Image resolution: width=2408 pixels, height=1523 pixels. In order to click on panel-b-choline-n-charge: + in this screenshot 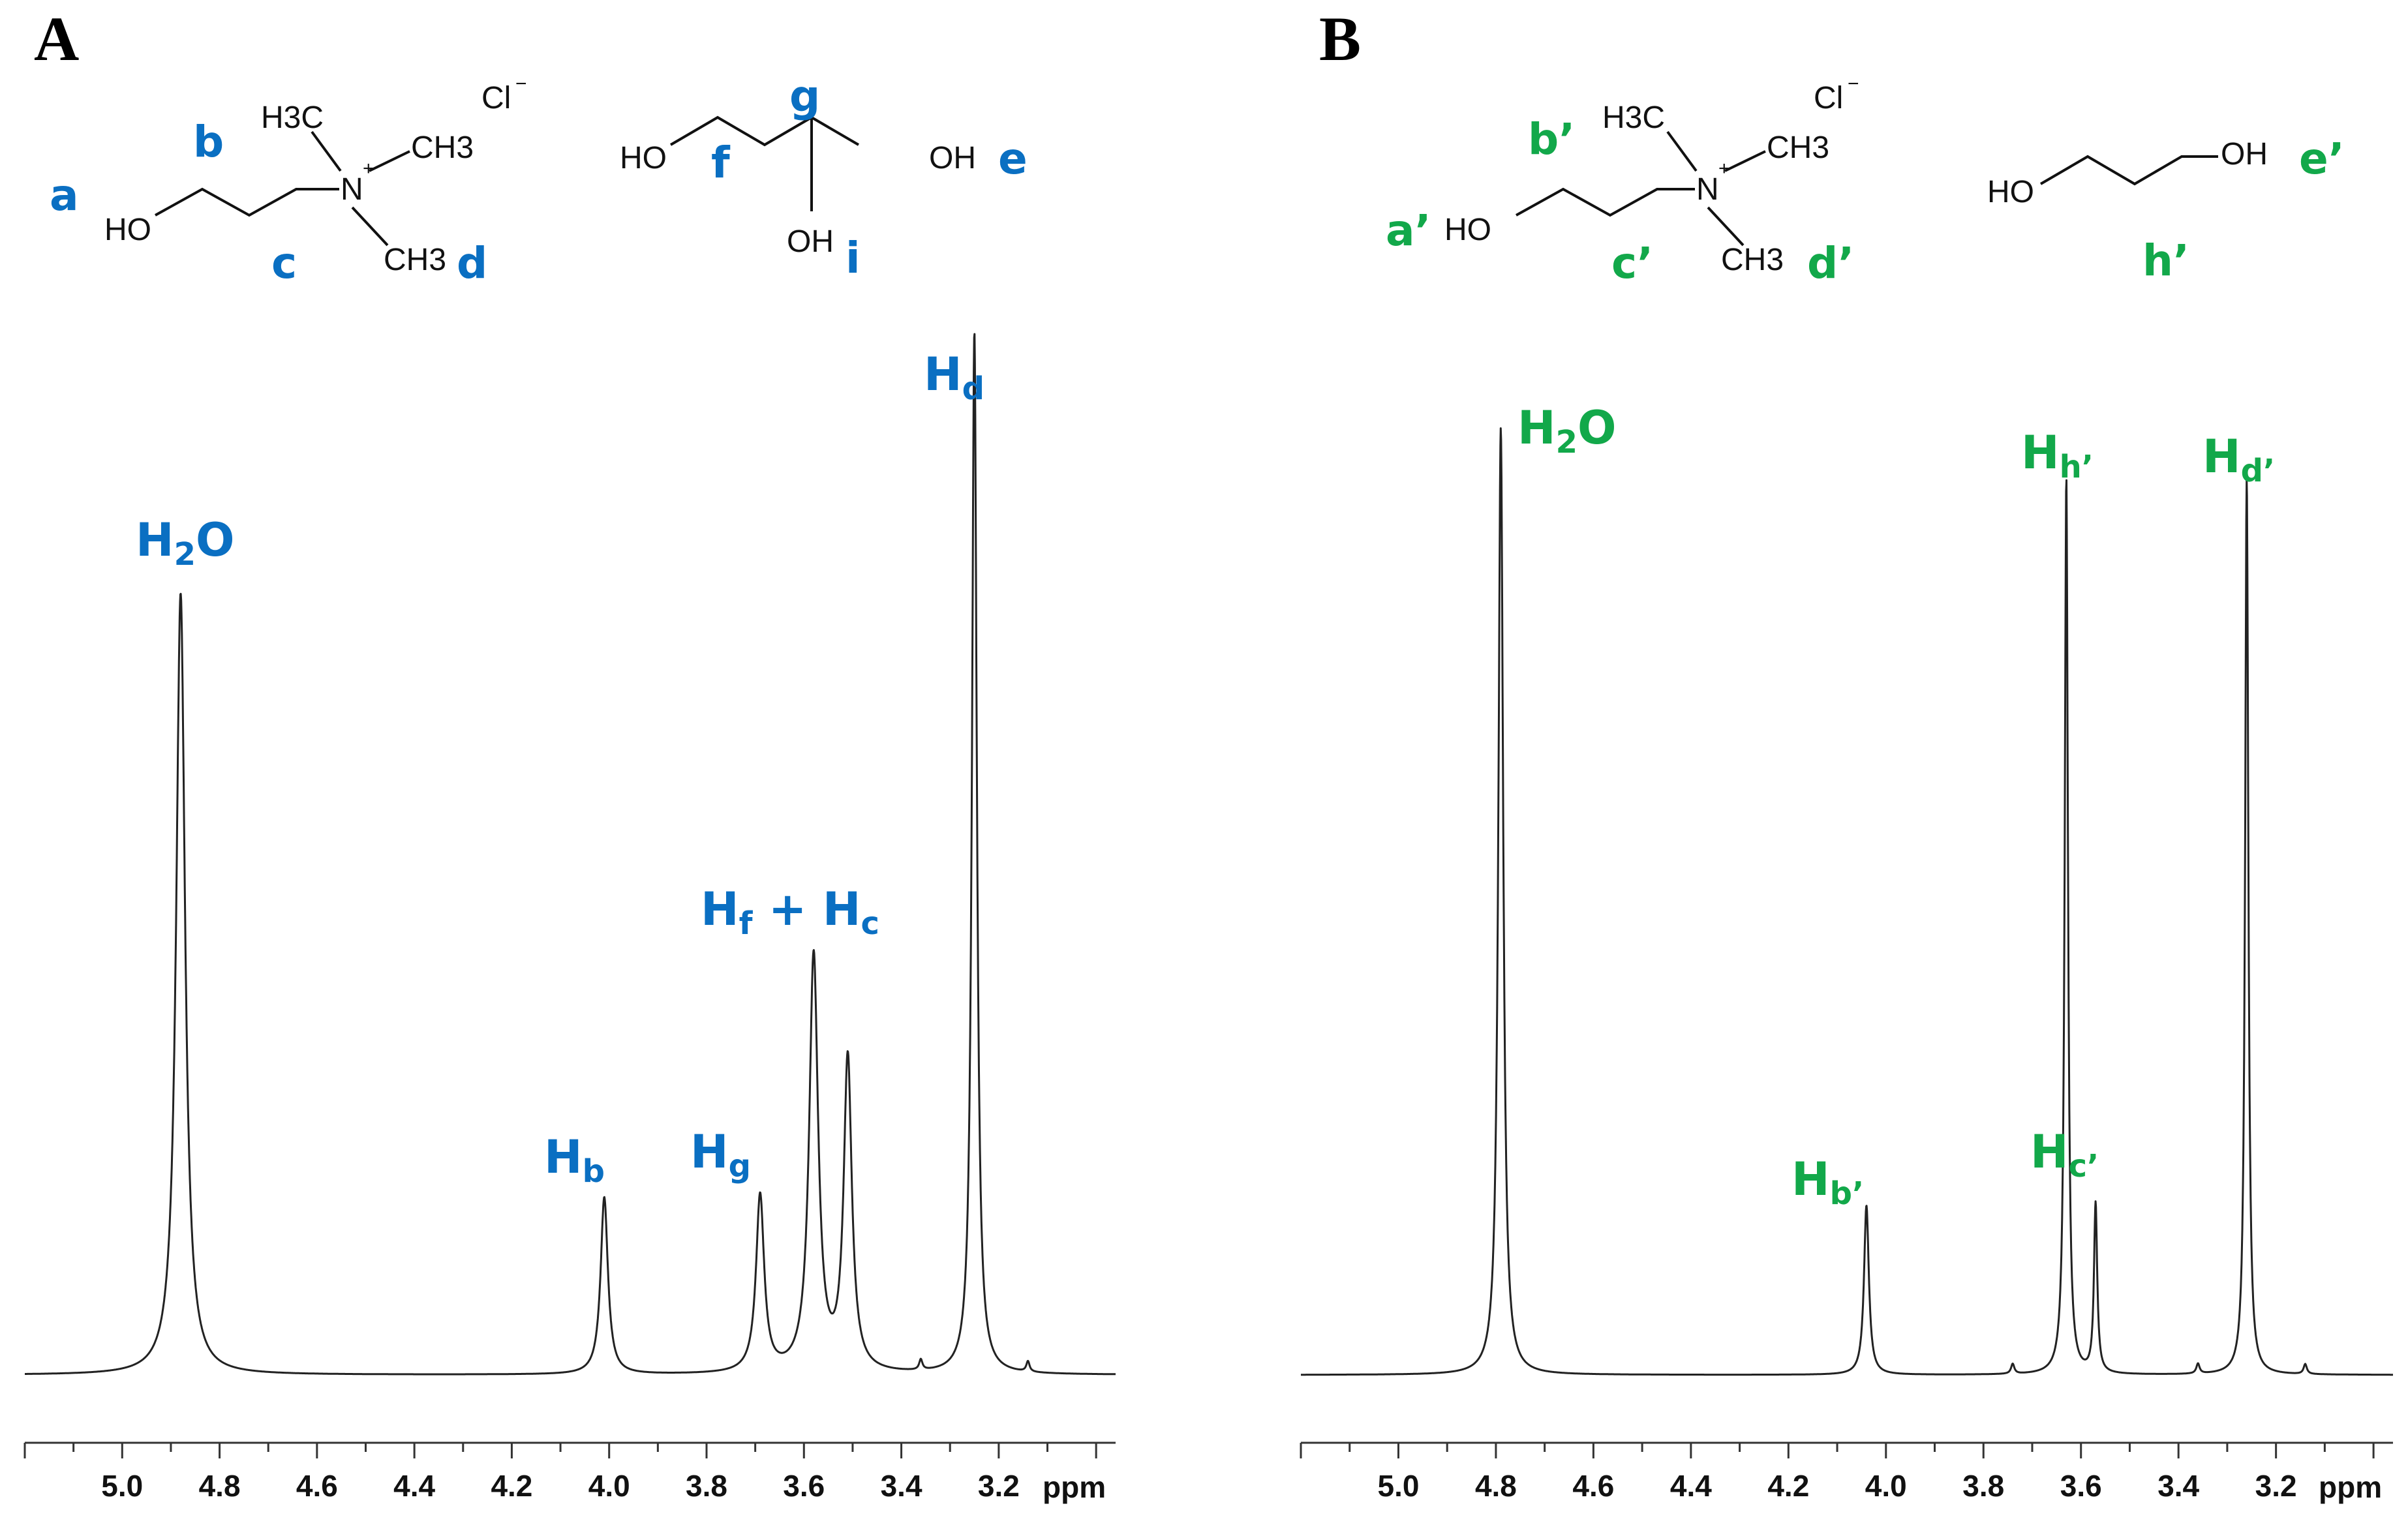, I will do `click(1724, 169)`.